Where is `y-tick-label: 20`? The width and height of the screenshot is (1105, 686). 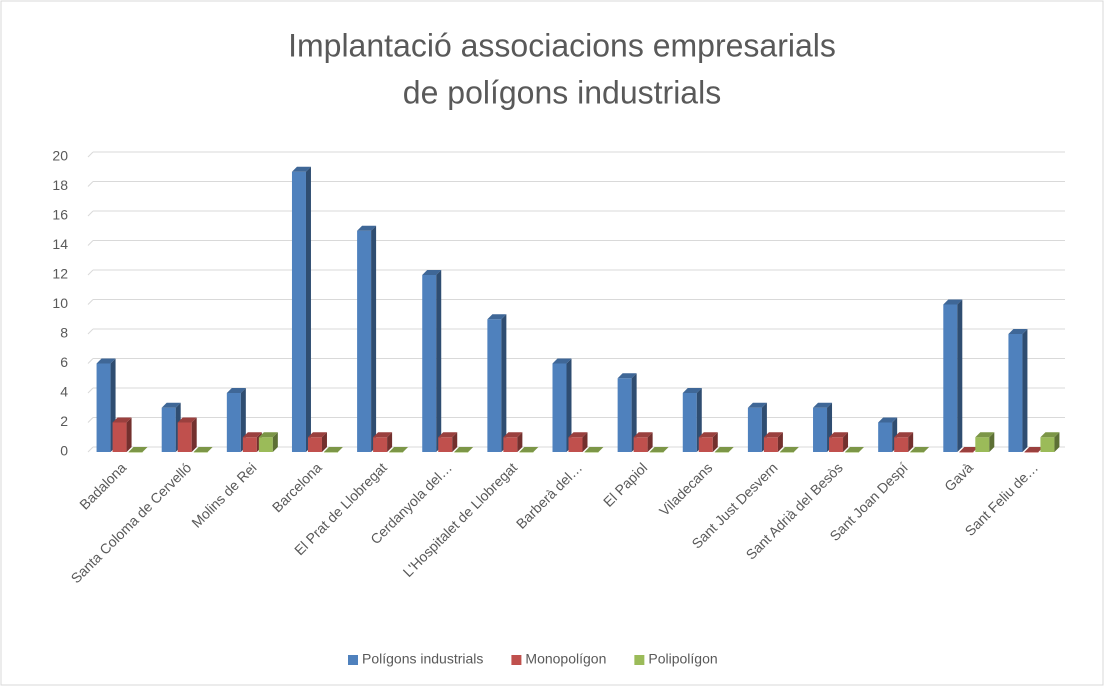 y-tick-label: 20 is located at coordinates (60, 156).